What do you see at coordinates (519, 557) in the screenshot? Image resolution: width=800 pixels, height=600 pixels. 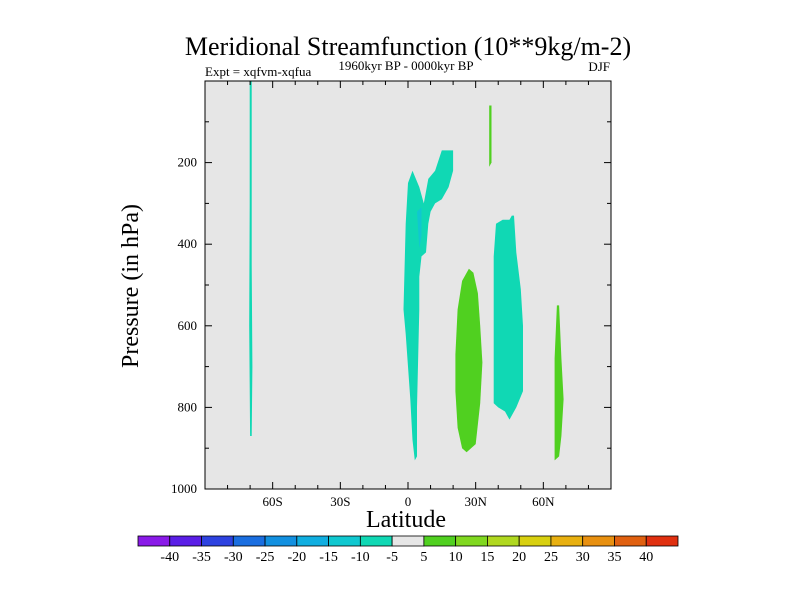 I see `colorbar-label: 20` at bounding box center [519, 557].